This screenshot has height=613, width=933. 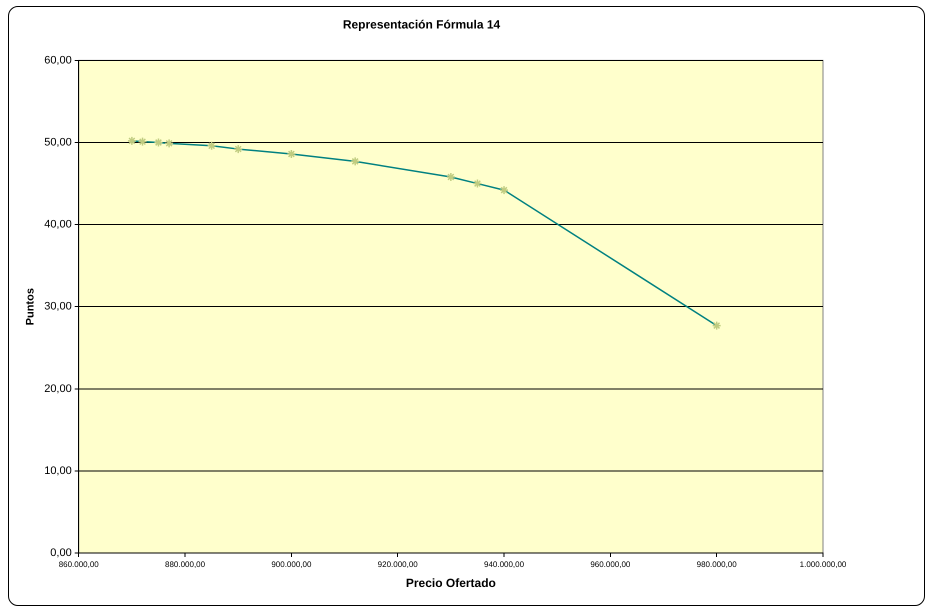 What do you see at coordinates (610, 565) in the screenshot?
I see `x-tick-label: 960.000,00` at bounding box center [610, 565].